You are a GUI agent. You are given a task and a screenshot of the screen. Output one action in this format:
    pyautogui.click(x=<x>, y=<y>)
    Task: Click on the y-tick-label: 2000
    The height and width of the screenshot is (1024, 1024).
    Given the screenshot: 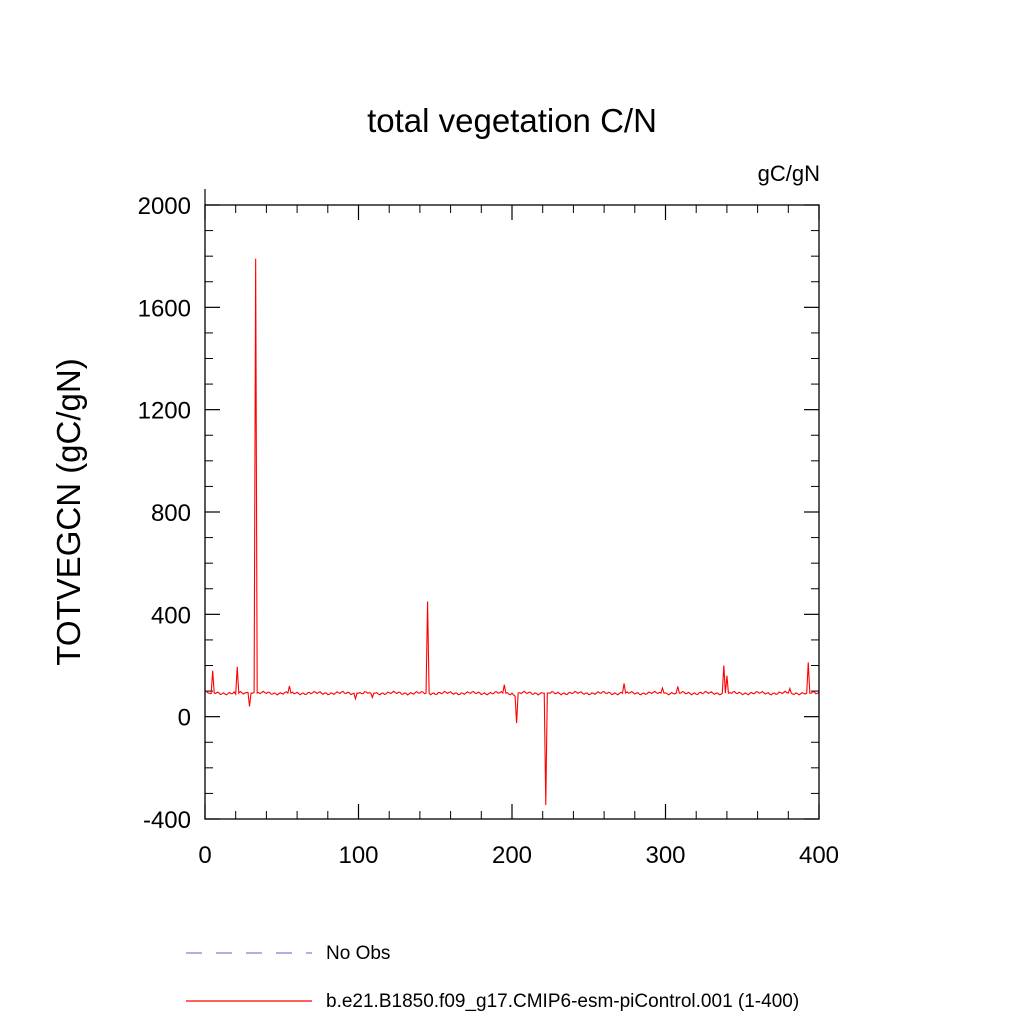 What is the action you would take?
    pyautogui.click(x=164, y=206)
    